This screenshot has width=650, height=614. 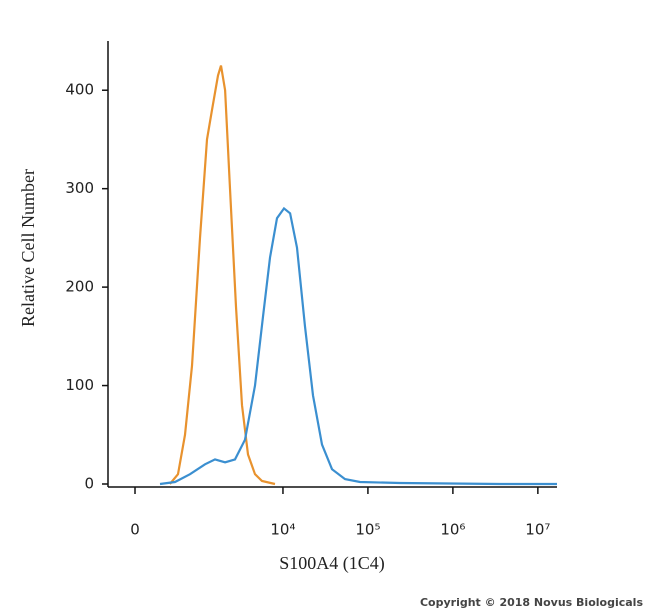 What do you see at coordinates (332, 563) in the screenshot?
I see `x-axis-label: S100A4 (1C4)` at bounding box center [332, 563].